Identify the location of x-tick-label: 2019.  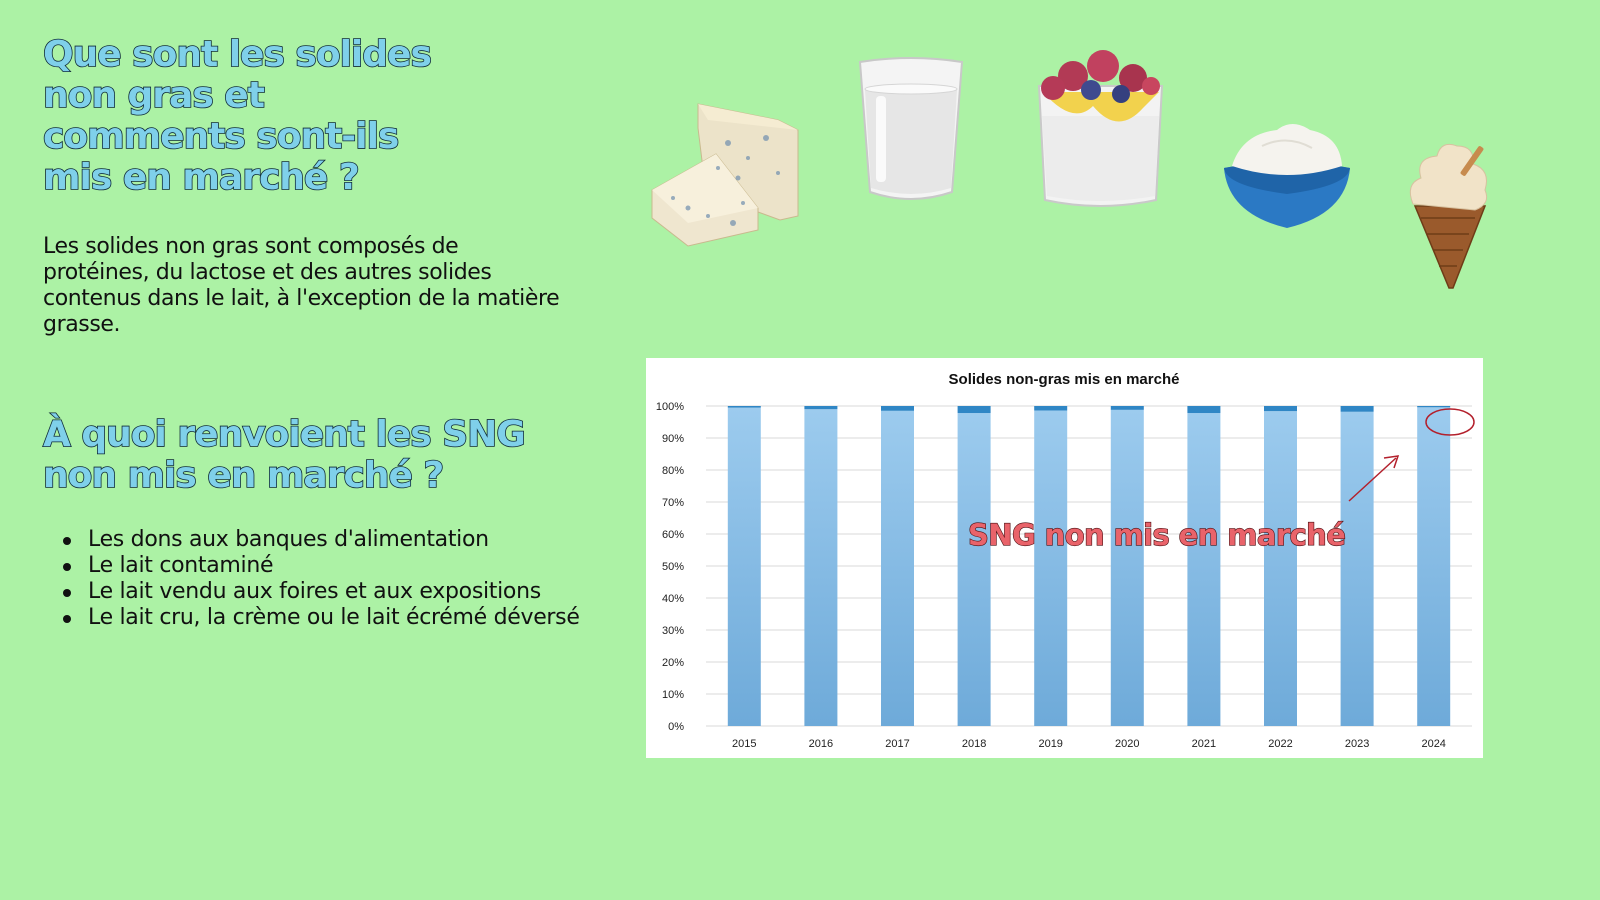
(1050, 744).